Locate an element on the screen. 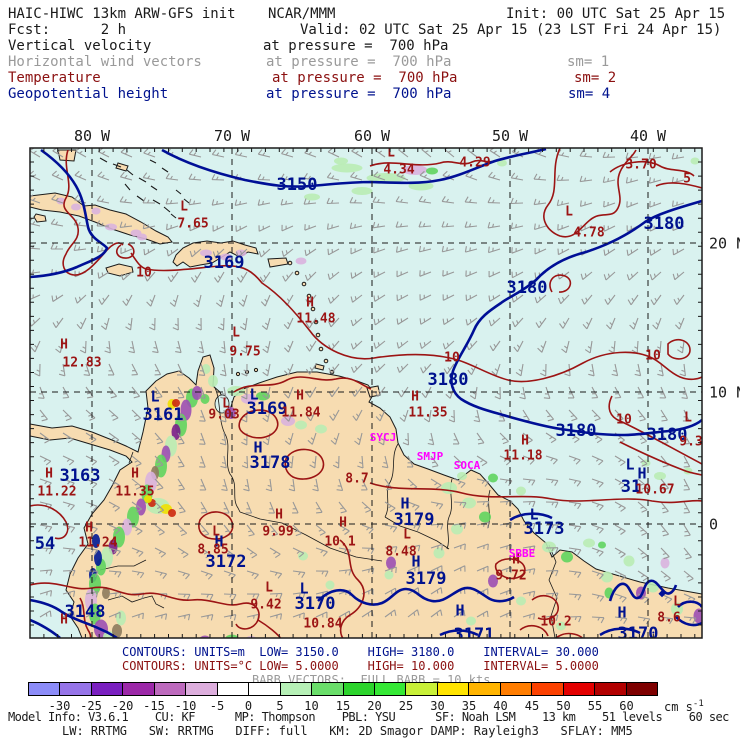 This screenshot has height=740, width=740. latitude-label: 10 N is located at coordinates (724, 392).